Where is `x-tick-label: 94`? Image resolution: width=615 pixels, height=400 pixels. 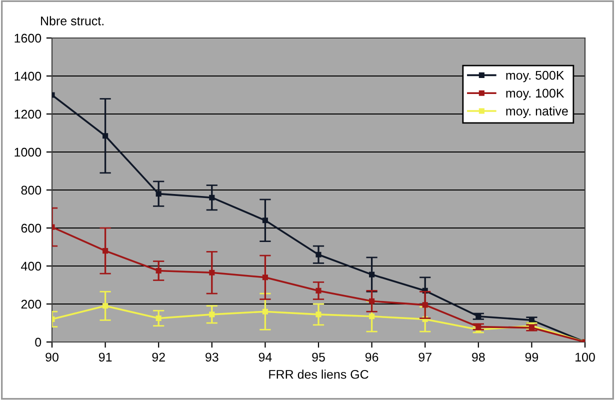 x-tick-label: 94 is located at coordinates (265, 357).